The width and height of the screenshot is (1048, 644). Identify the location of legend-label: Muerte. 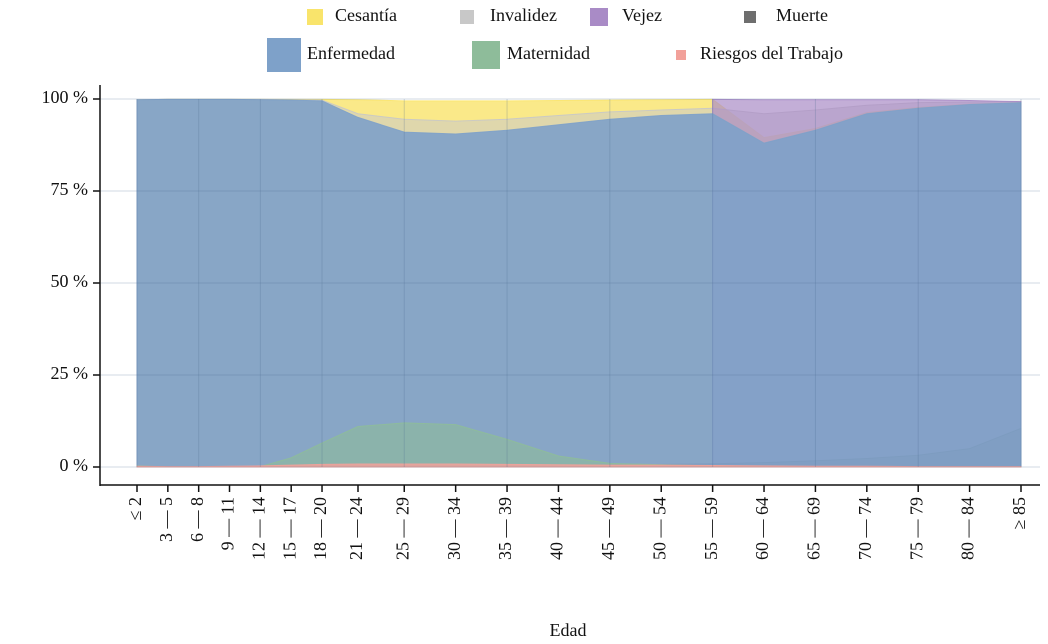
(802, 15).